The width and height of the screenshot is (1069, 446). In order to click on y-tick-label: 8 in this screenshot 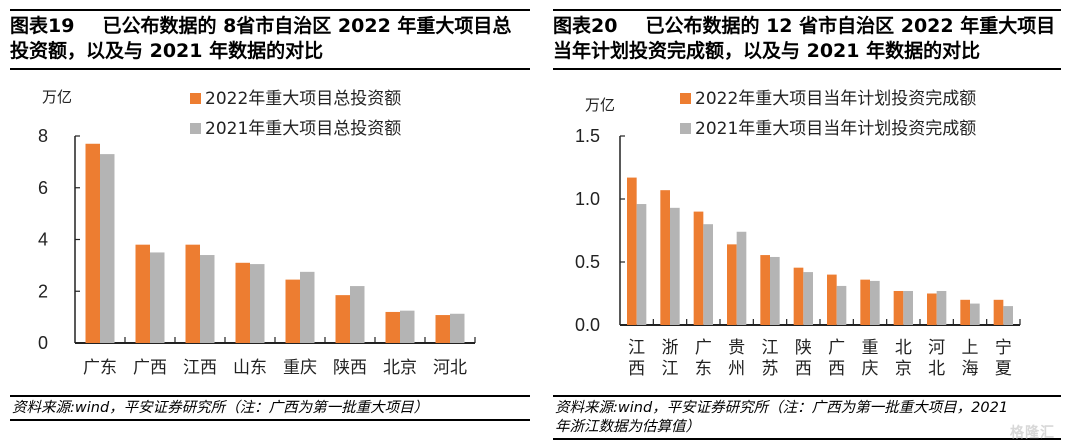, I will do `click(43, 136)`.